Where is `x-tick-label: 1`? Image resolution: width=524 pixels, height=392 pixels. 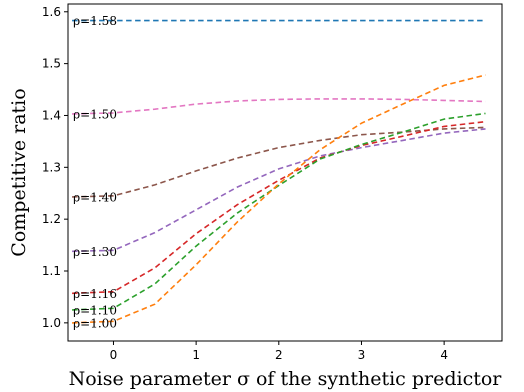 x-tick-label: 1 is located at coordinates (196, 355).